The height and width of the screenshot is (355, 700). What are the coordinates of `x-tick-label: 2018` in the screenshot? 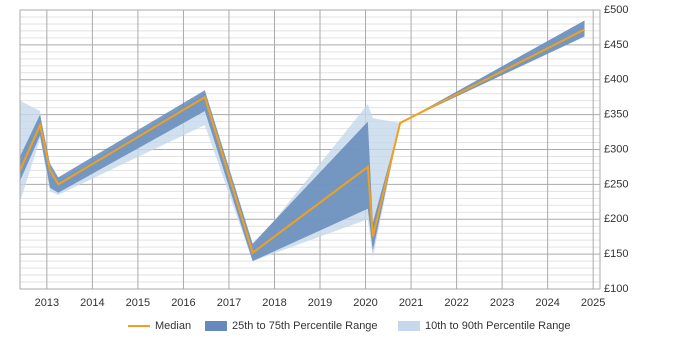 It's located at (274, 303).